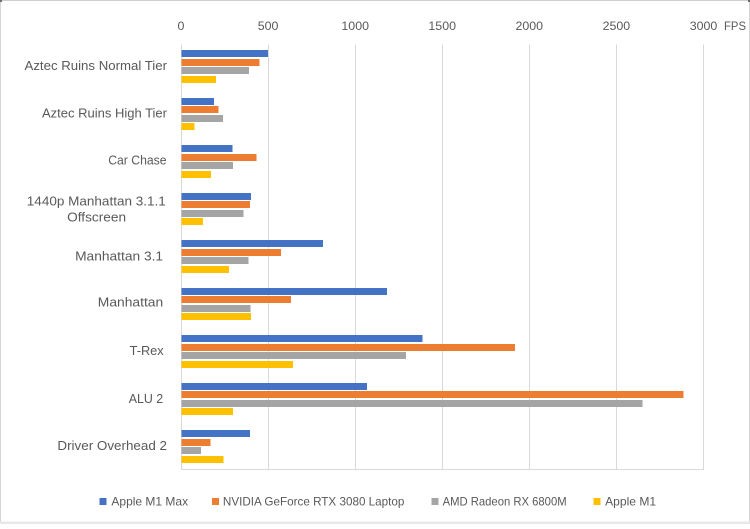 The width and height of the screenshot is (750, 529). Describe the element at coordinates (314, 501) in the screenshot. I see `svg-text: NVIDIA GeForce RTX 3080 Laptop` at that location.